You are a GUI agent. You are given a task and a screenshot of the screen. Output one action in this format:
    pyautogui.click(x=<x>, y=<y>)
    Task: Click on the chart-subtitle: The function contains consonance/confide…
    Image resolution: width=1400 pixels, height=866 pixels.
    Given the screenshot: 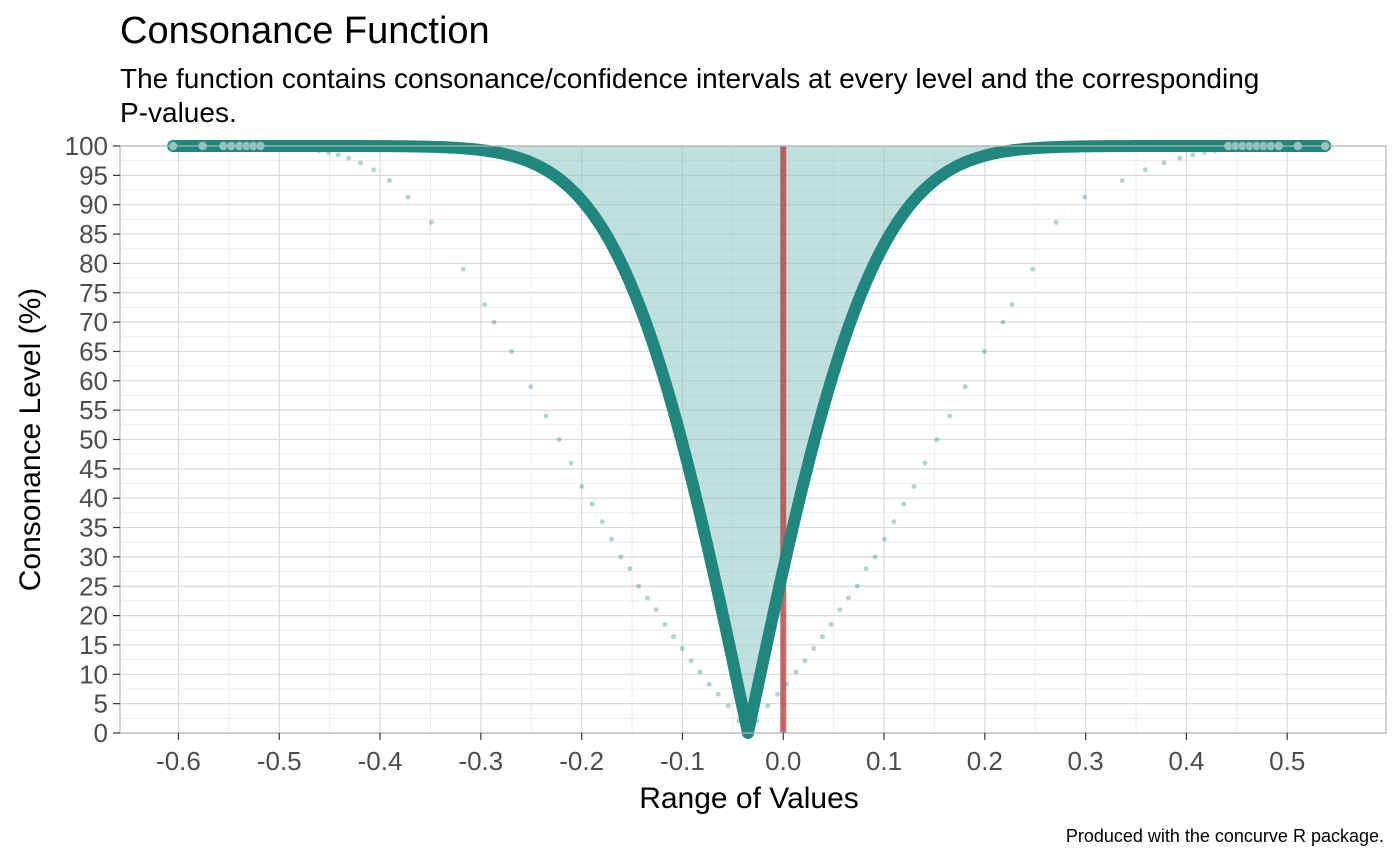 What is the action you would take?
    pyautogui.click(x=690, y=95)
    